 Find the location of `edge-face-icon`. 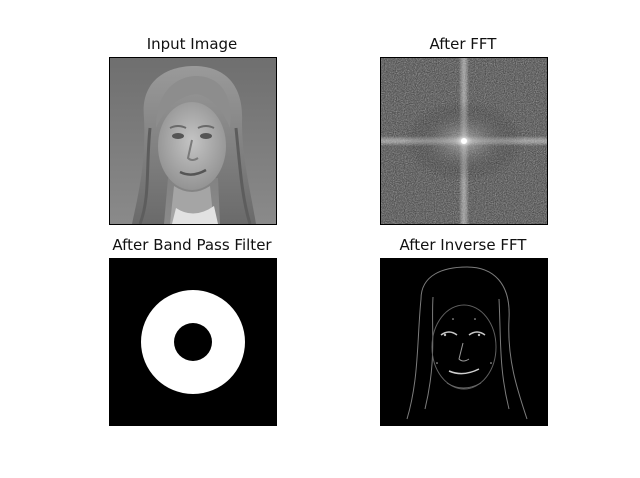

edge-face-icon is located at coordinates (464, 342).